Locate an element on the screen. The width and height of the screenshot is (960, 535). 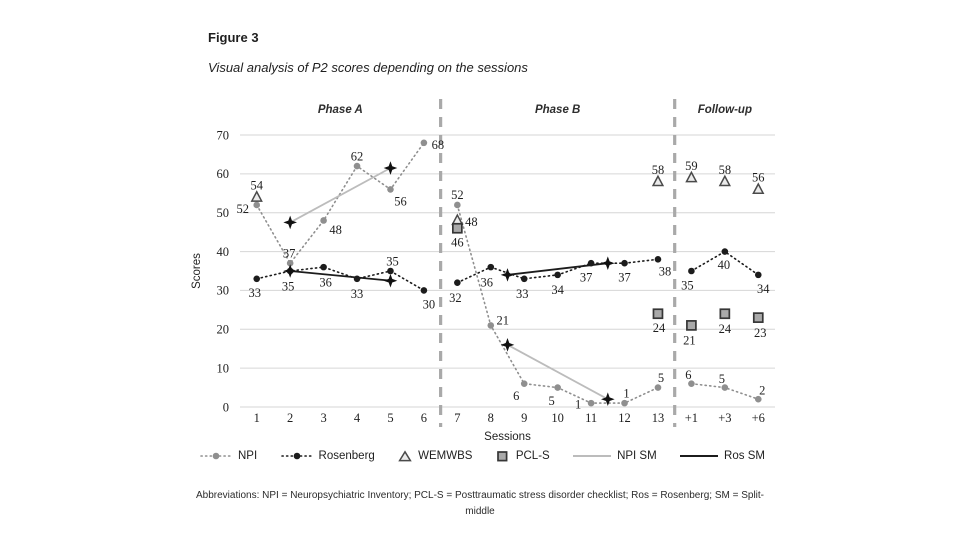
legend-label-npi-sm: NPI SM is located at coordinates (637, 456).